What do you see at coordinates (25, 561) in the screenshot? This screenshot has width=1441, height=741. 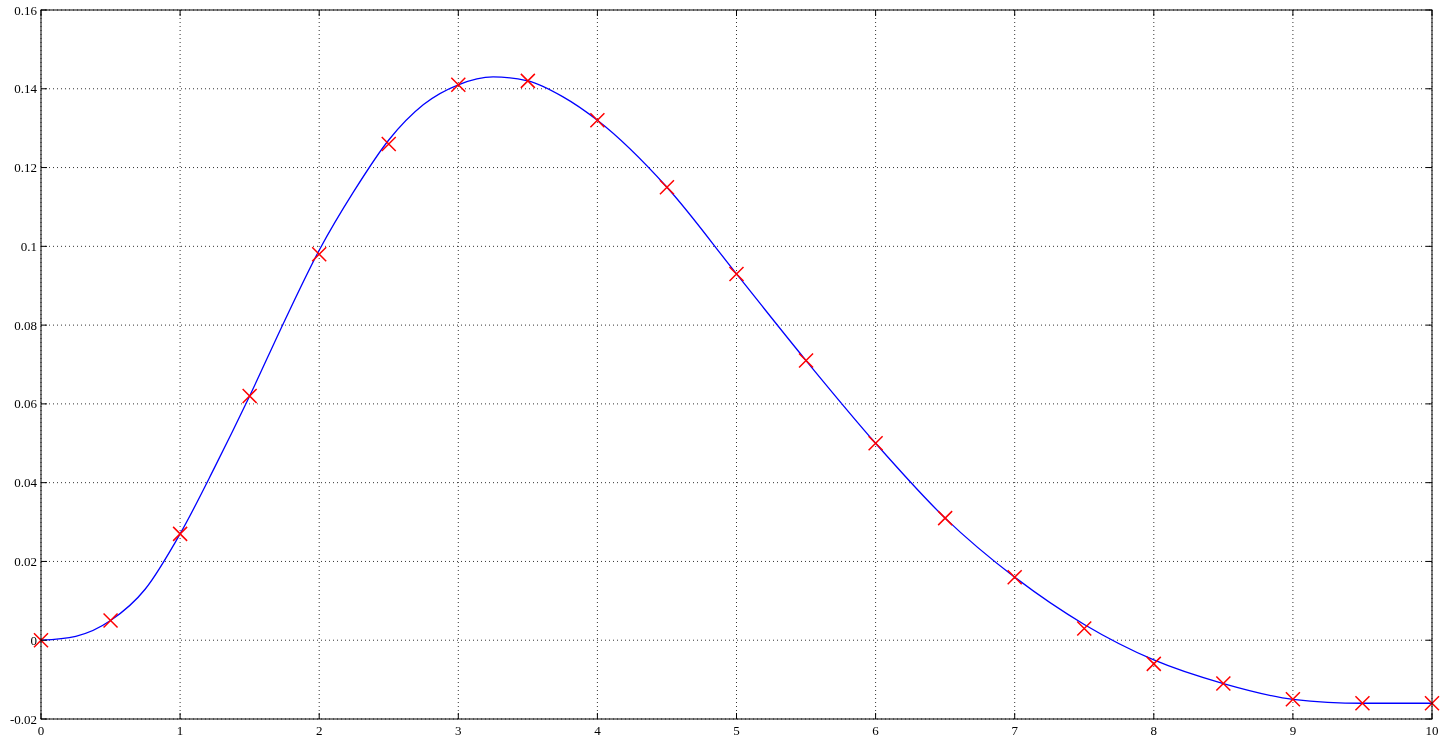 I see `y-tick-label: 0.02` at bounding box center [25, 561].